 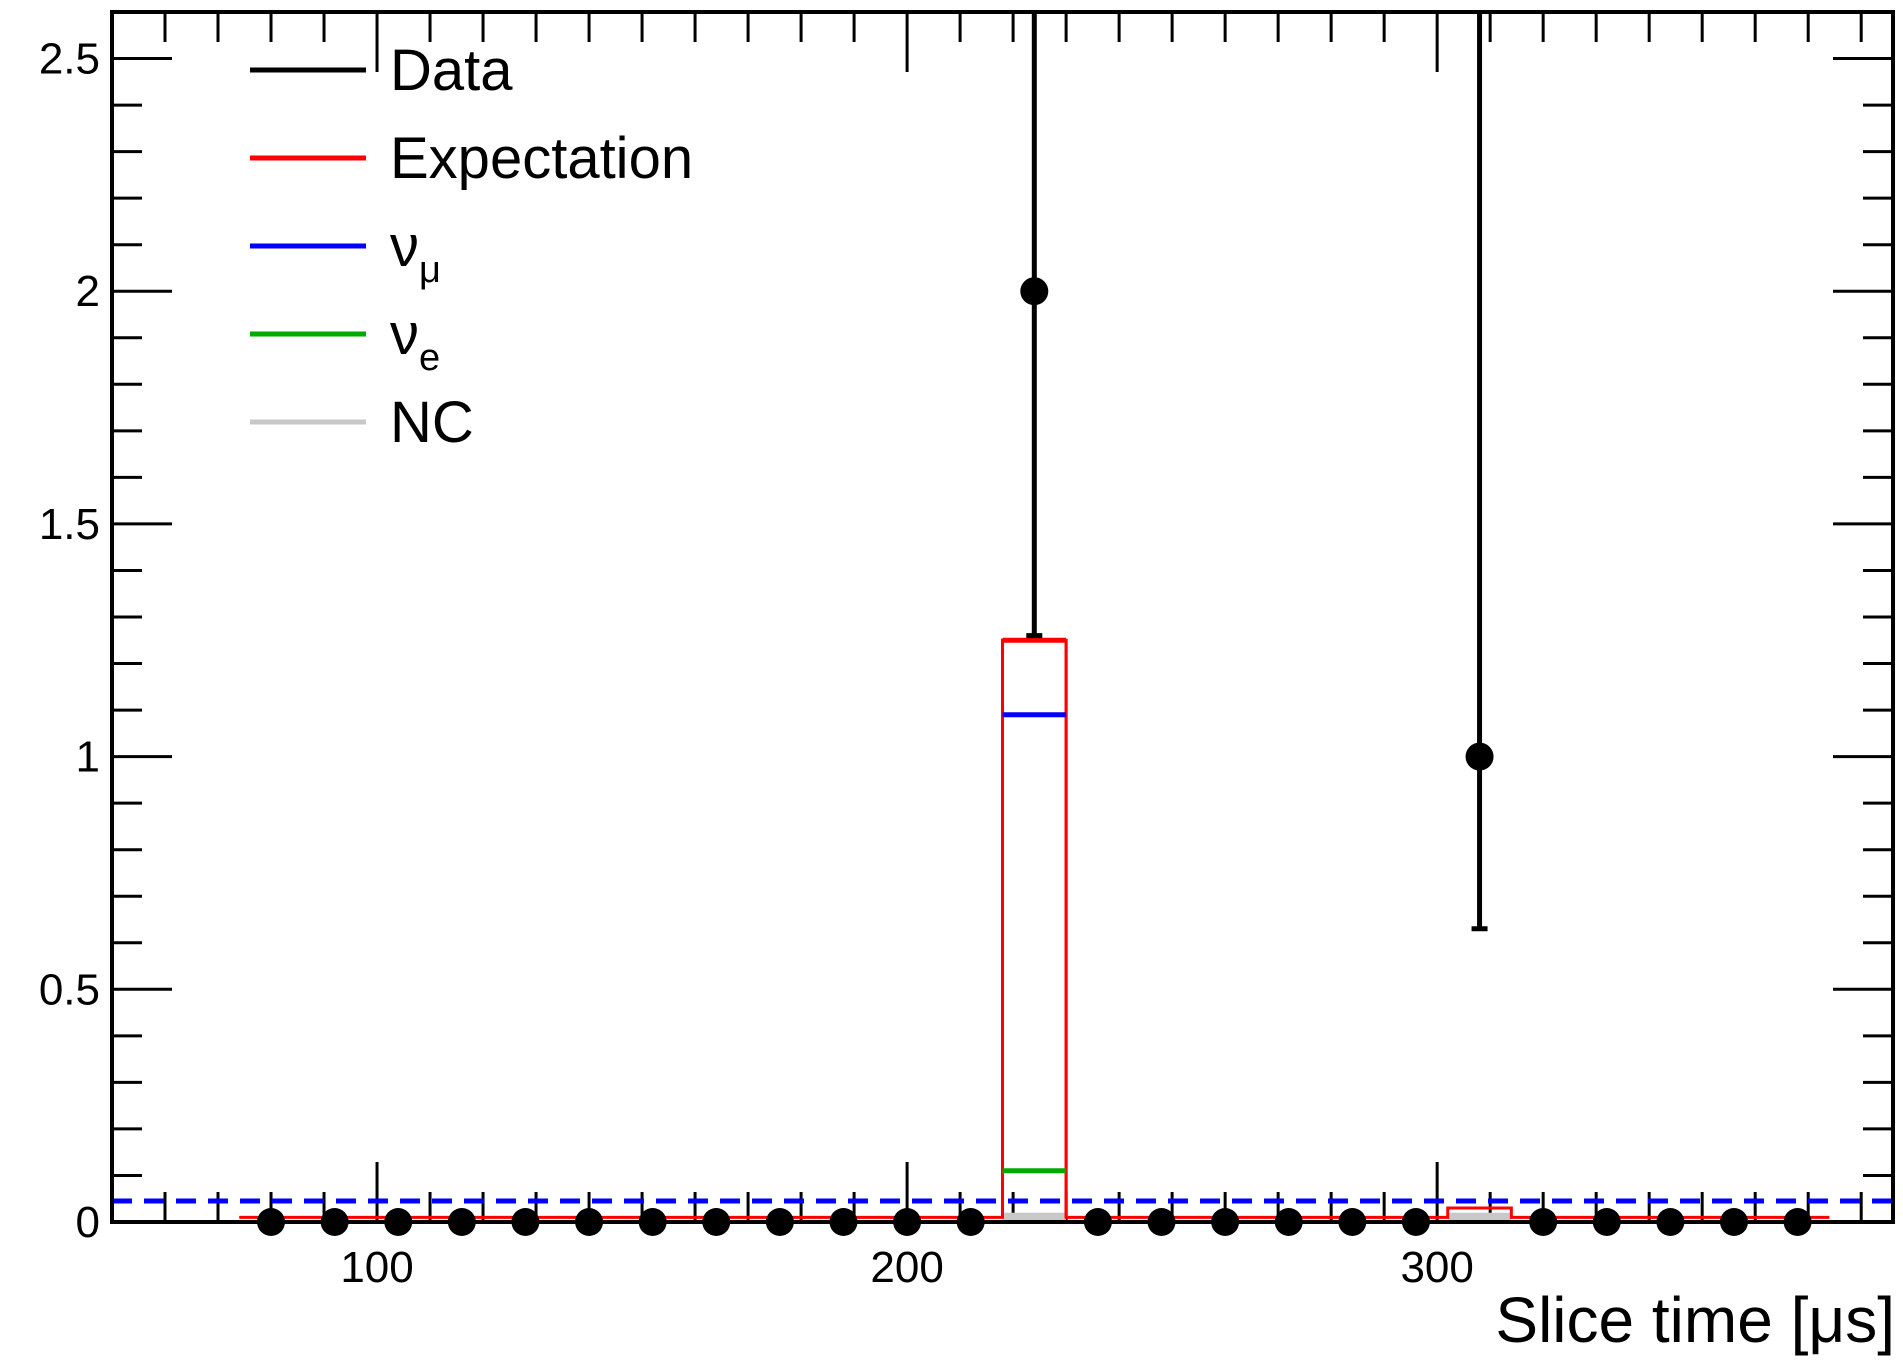 What do you see at coordinates (432, 422) in the screenshot?
I see `legend-label-nc: NC` at bounding box center [432, 422].